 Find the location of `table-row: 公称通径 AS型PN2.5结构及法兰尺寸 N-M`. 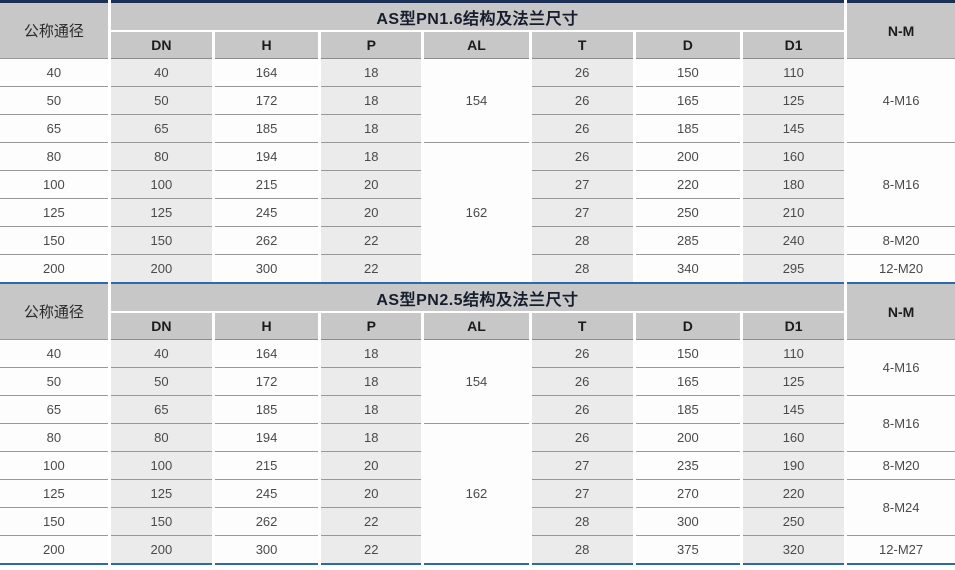

table-row: 公称通径 AS型PN2.5结构及法兰尺寸 N-M is located at coordinates (477, 311).